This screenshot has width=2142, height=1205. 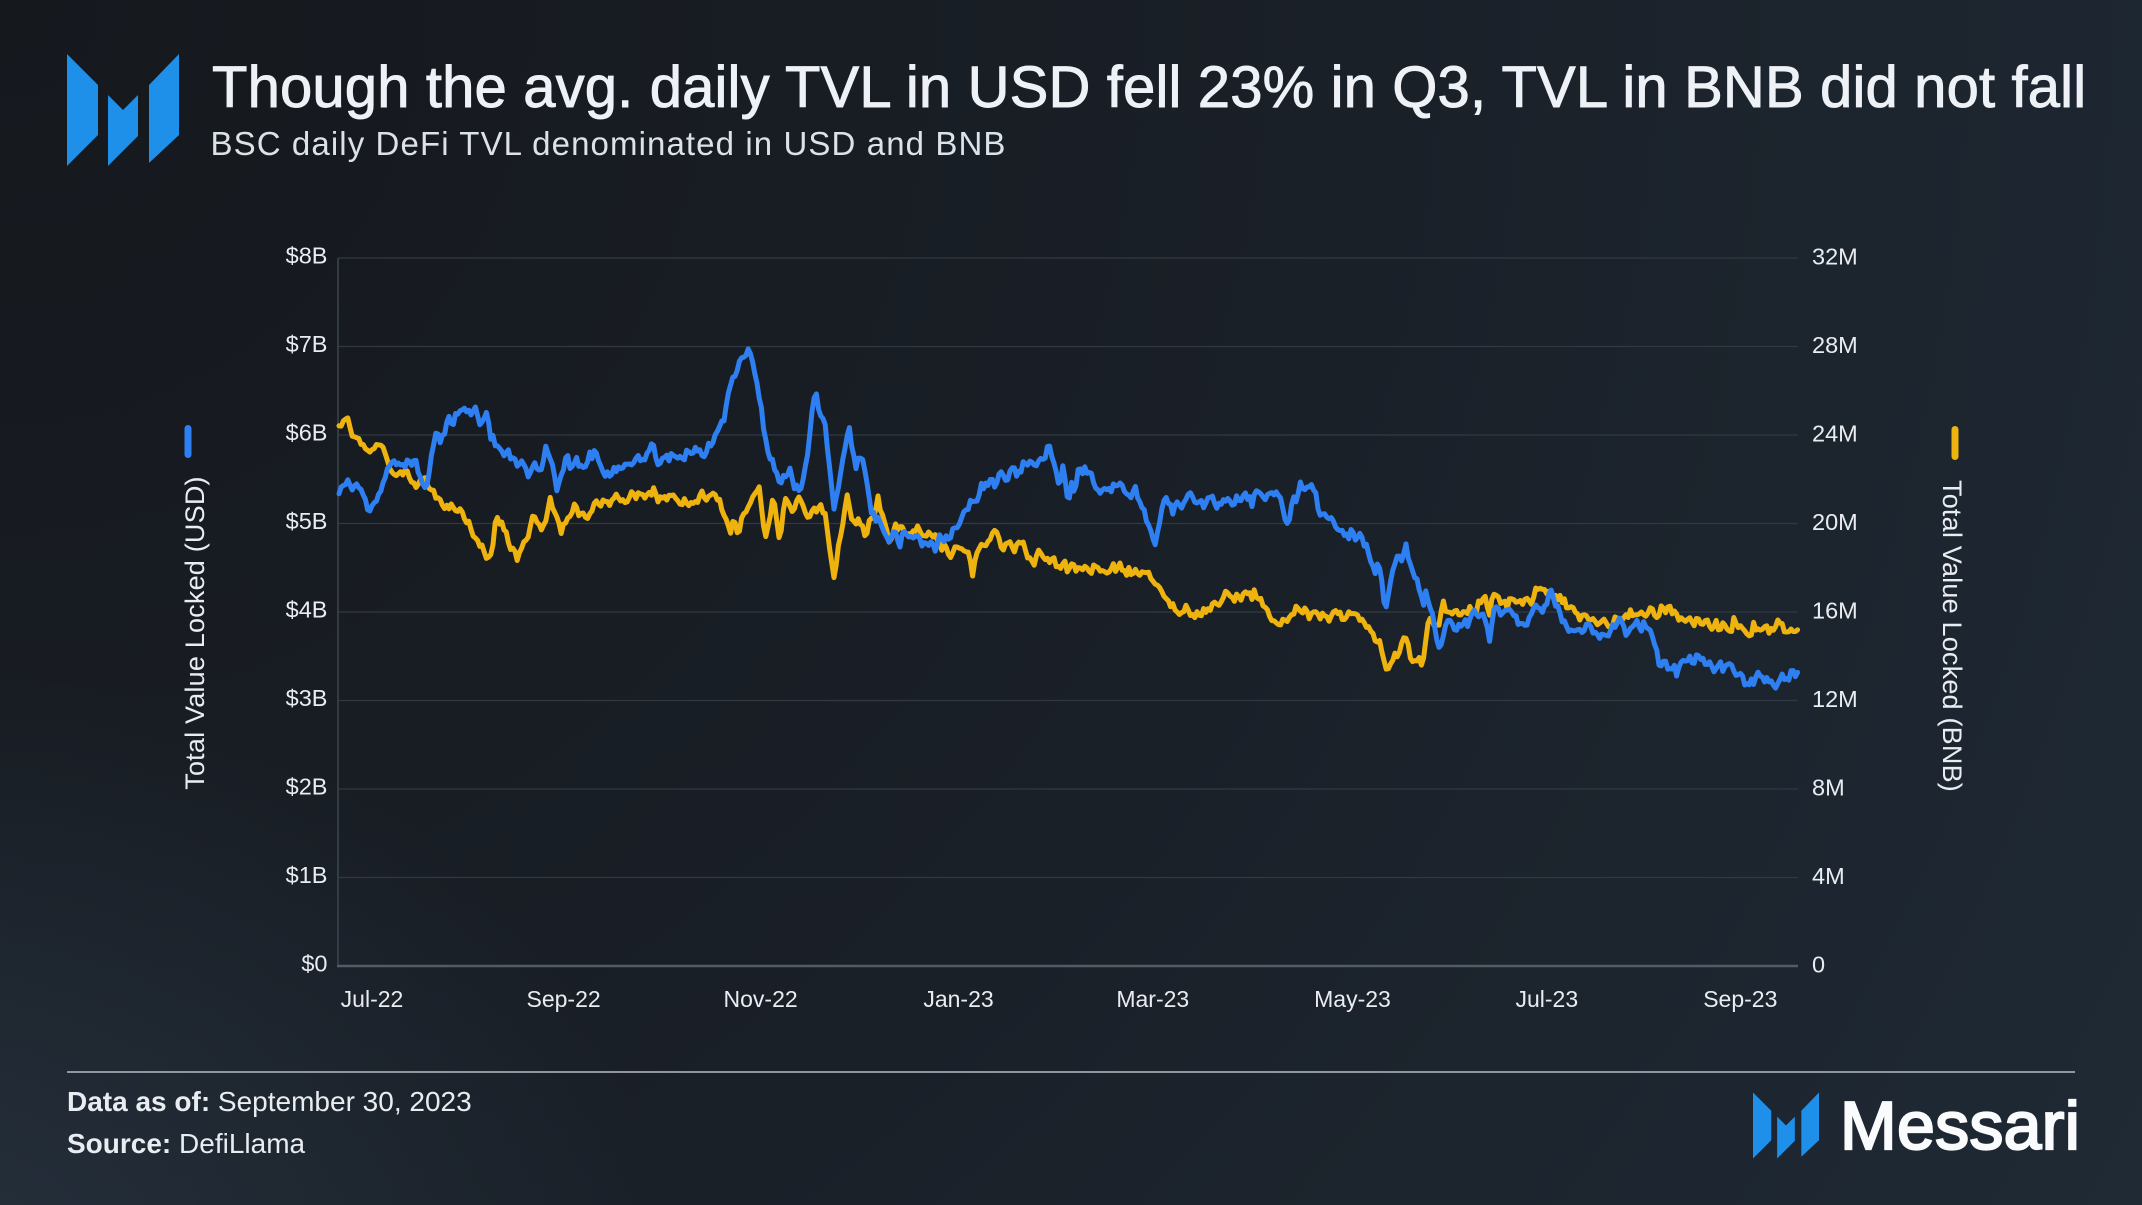 What do you see at coordinates (1835, 257) in the screenshot?
I see `svg-text: 32M` at bounding box center [1835, 257].